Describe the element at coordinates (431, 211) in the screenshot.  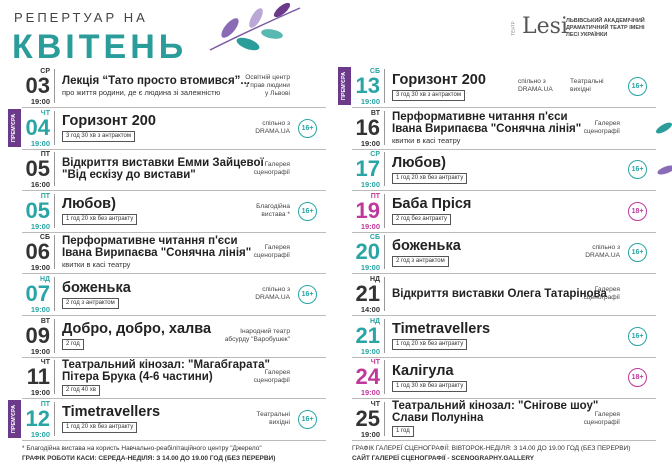
I see `event-body: Баба Пріся 2 год без антракту` at that location.